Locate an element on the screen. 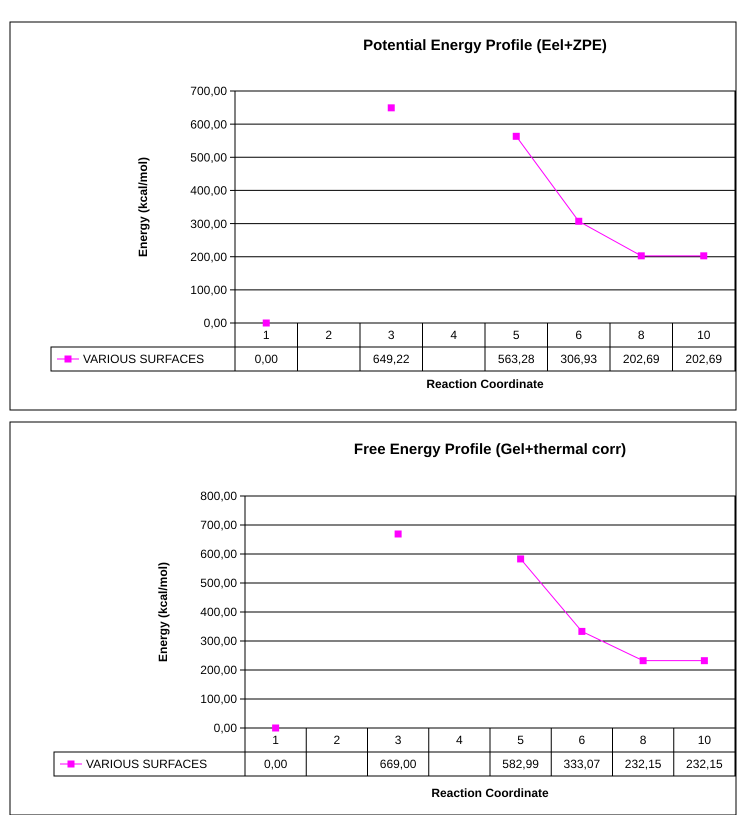  data-label: 582,99 is located at coordinates (521, 764).